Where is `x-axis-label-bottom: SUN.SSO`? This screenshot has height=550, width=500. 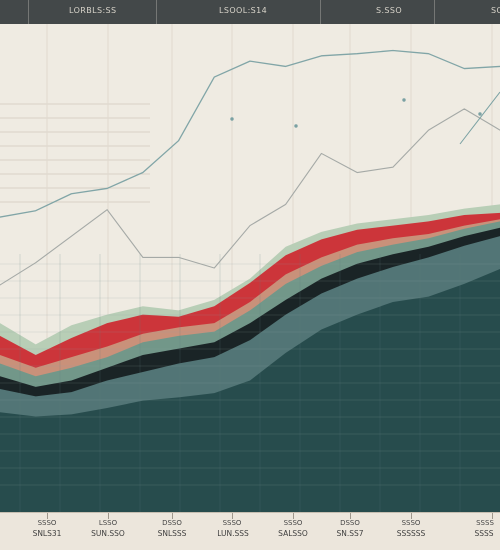 x-axis-label-bottom: SUN.SSO is located at coordinates (108, 533).